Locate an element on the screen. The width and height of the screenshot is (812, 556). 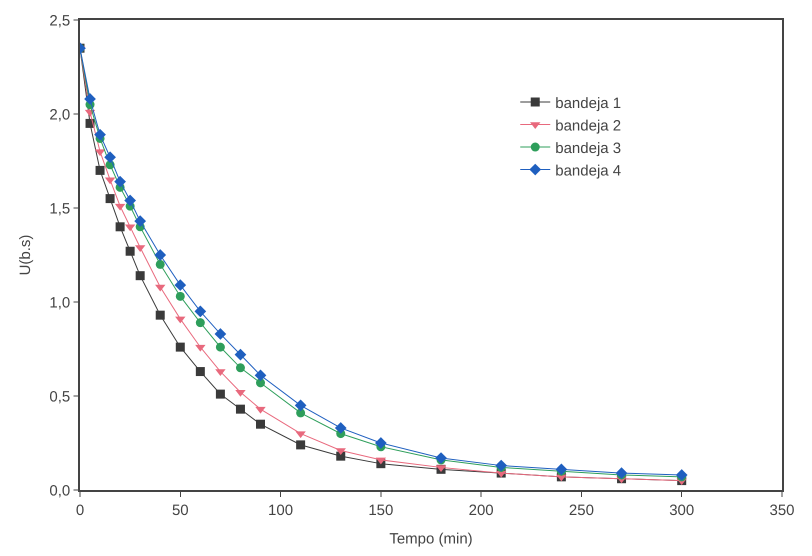
y-axis-title: U(b.s) is located at coordinates (25, 255).